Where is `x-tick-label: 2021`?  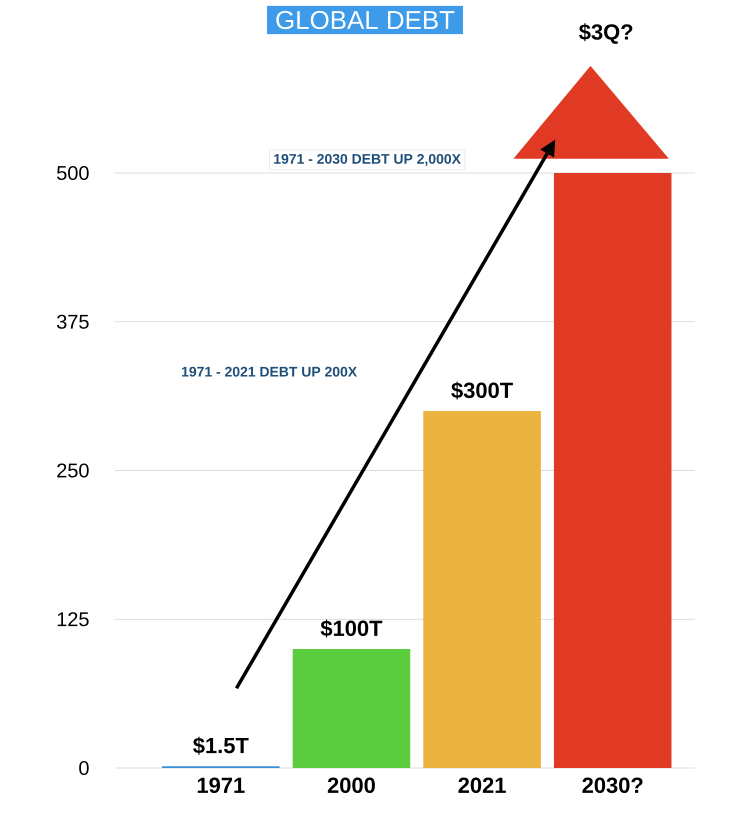 x-tick-label: 2021 is located at coordinates (482, 786).